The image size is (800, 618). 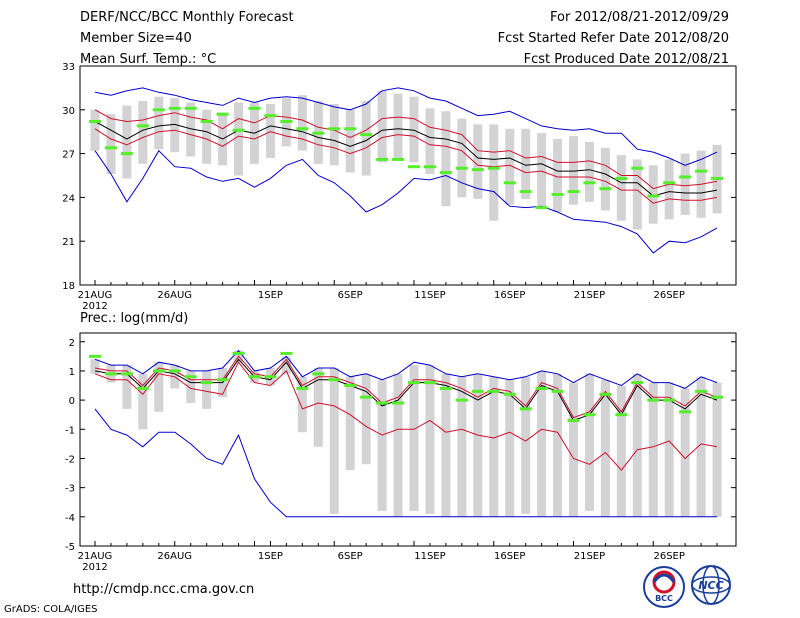 I want to click on prec-line-spread-upper, so click(x=406, y=387).